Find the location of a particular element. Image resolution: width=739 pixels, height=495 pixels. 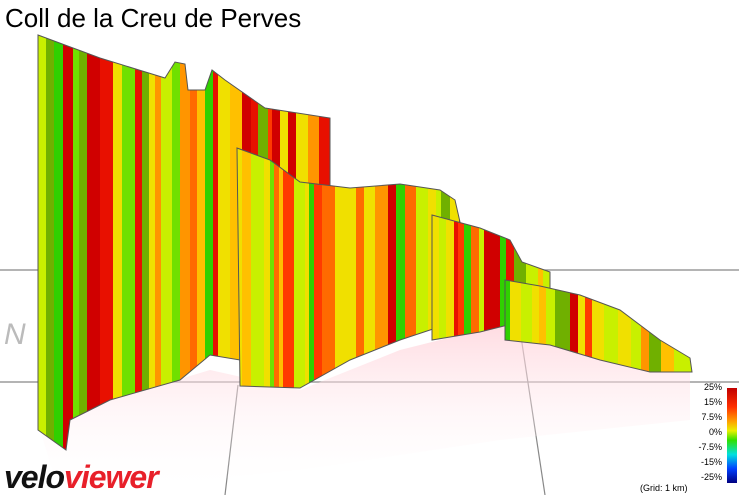

legend-label: -25% is located at coordinates (711, 477).